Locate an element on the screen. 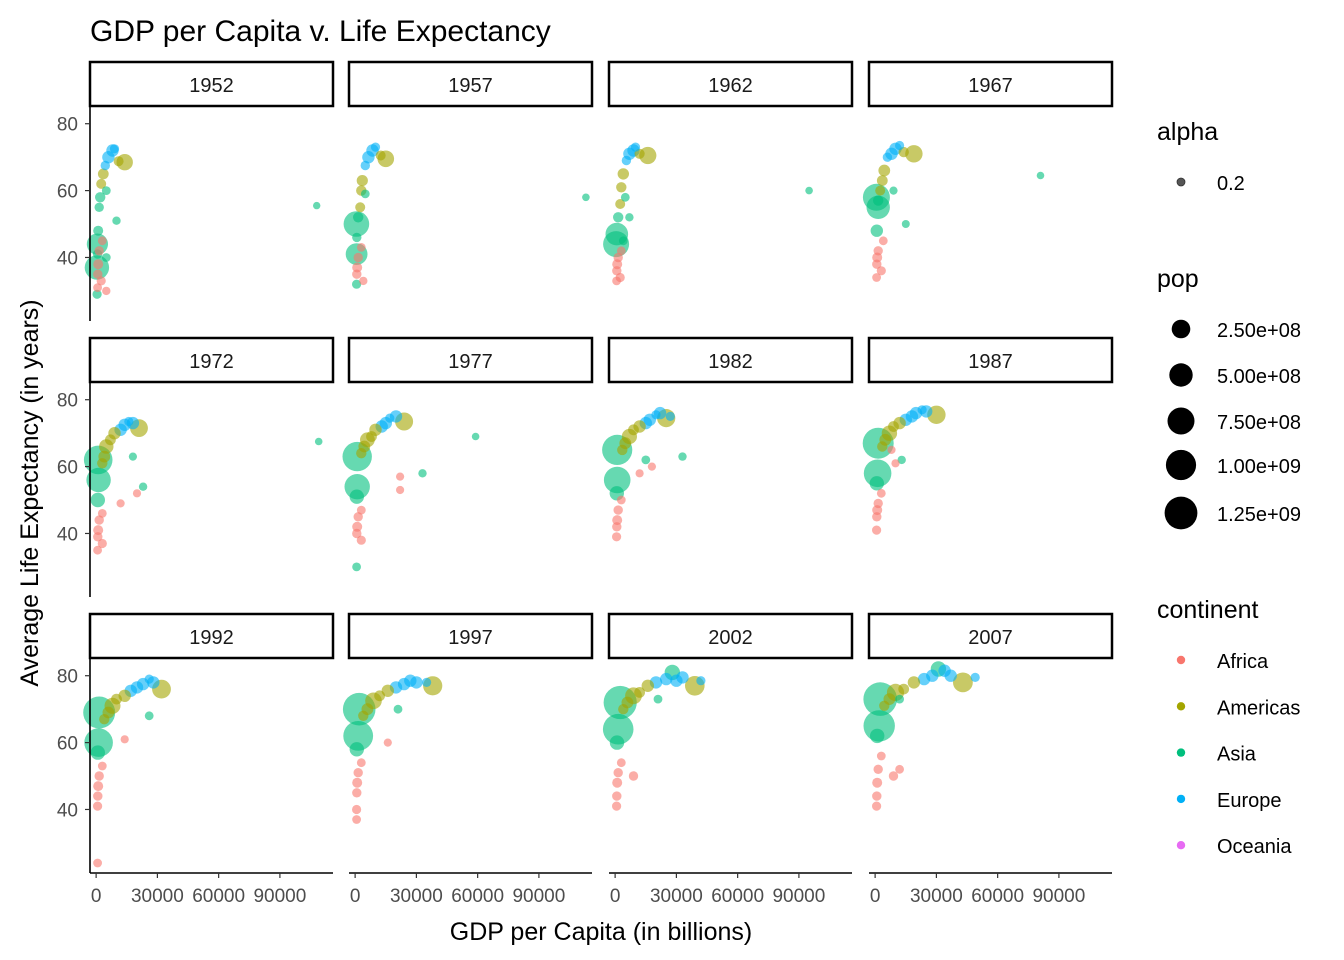  legend-continent-label: Asia is located at coordinates (1237, 755).